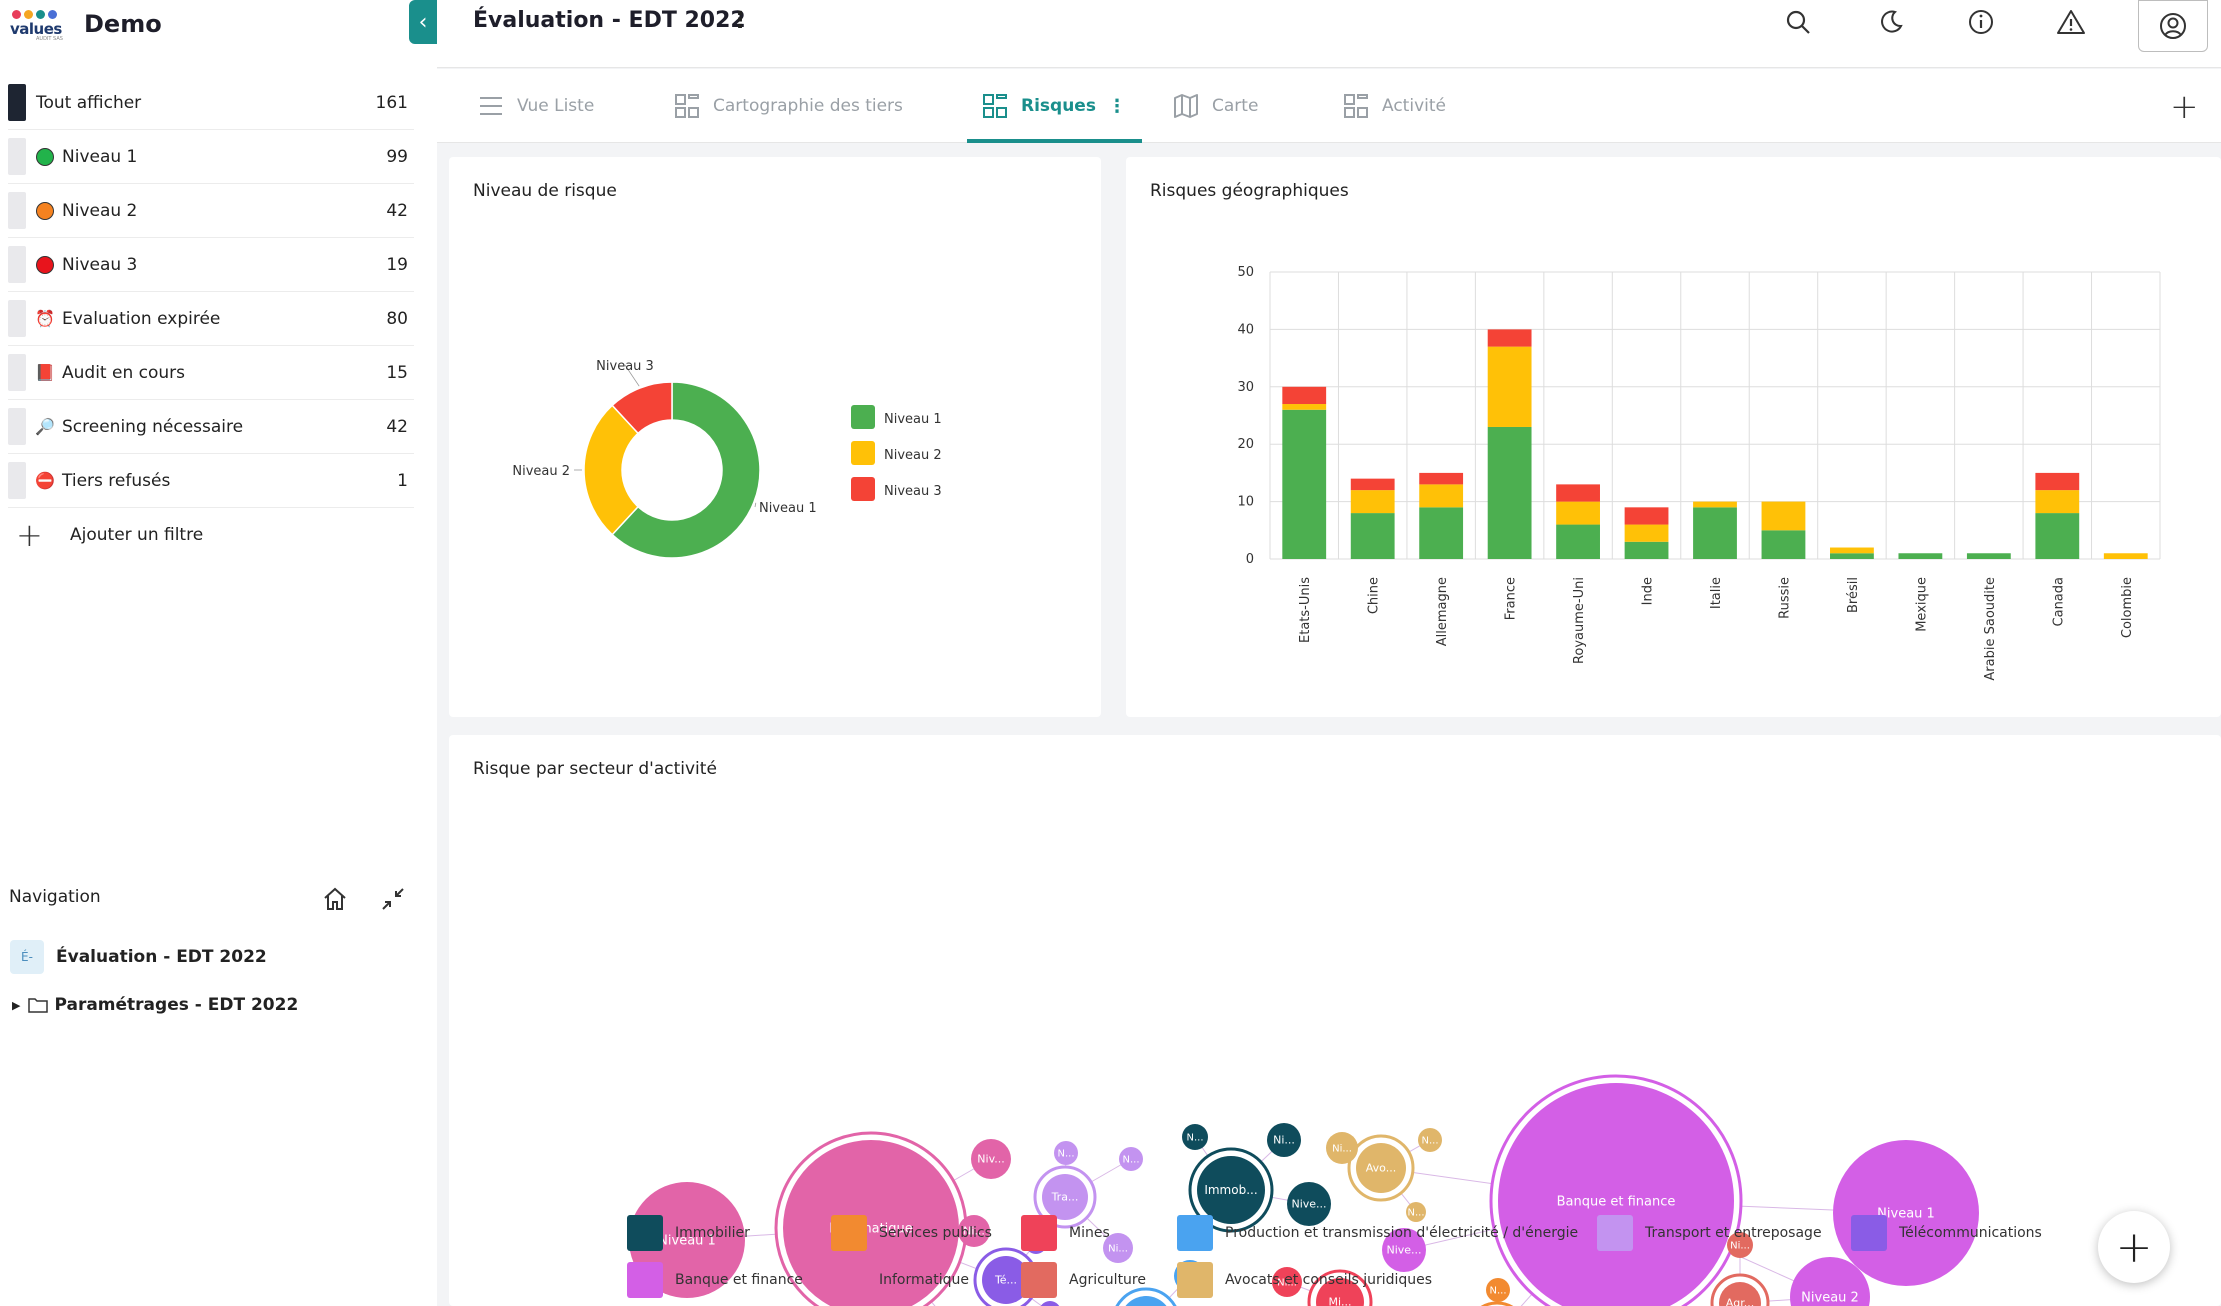 Image resolution: width=2221 pixels, height=1306 pixels. Describe the element at coordinates (138, 957) in the screenshot. I see `nav-item-evaluation: É- Évaluation - EDT 2022` at that location.